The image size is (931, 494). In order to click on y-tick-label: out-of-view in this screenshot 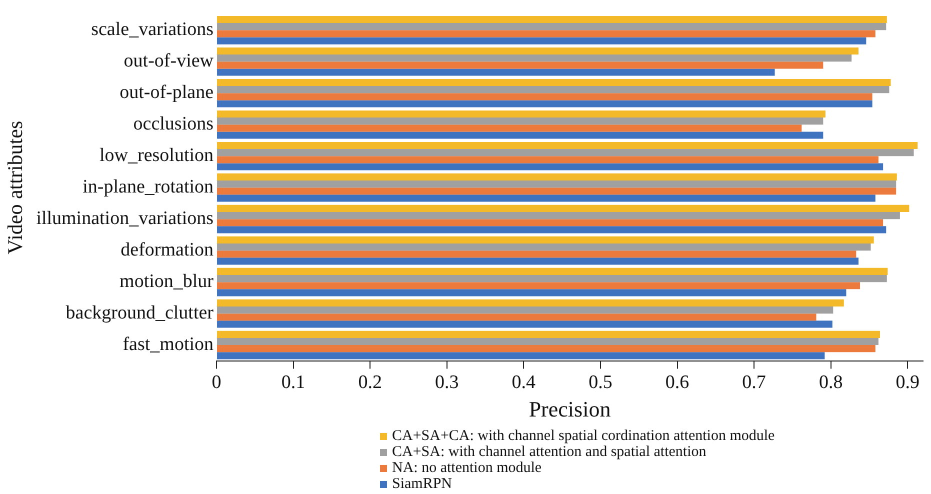, I will do `click(169, 61)`.